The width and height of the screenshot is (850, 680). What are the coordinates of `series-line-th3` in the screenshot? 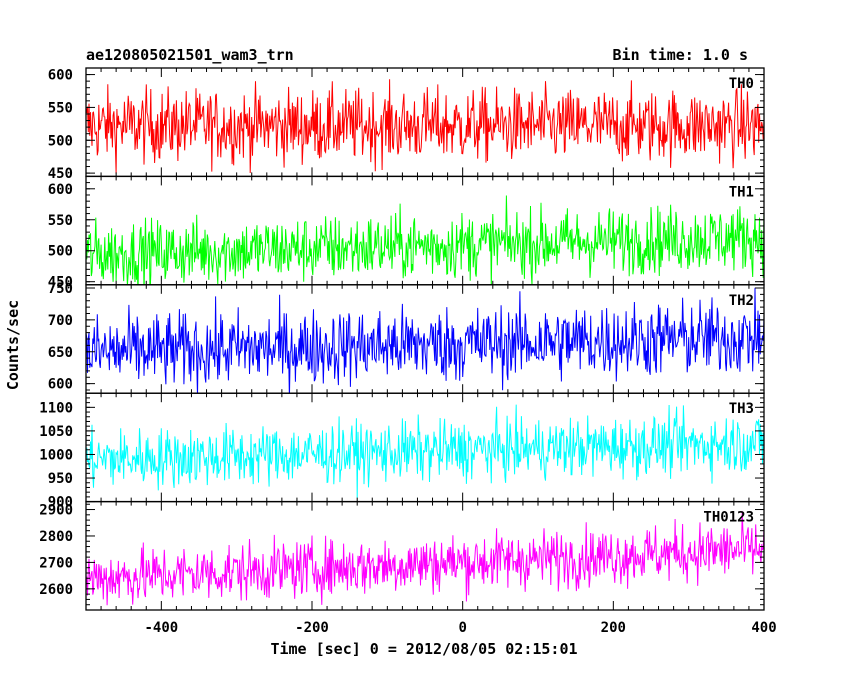 It's located at (425, 451).